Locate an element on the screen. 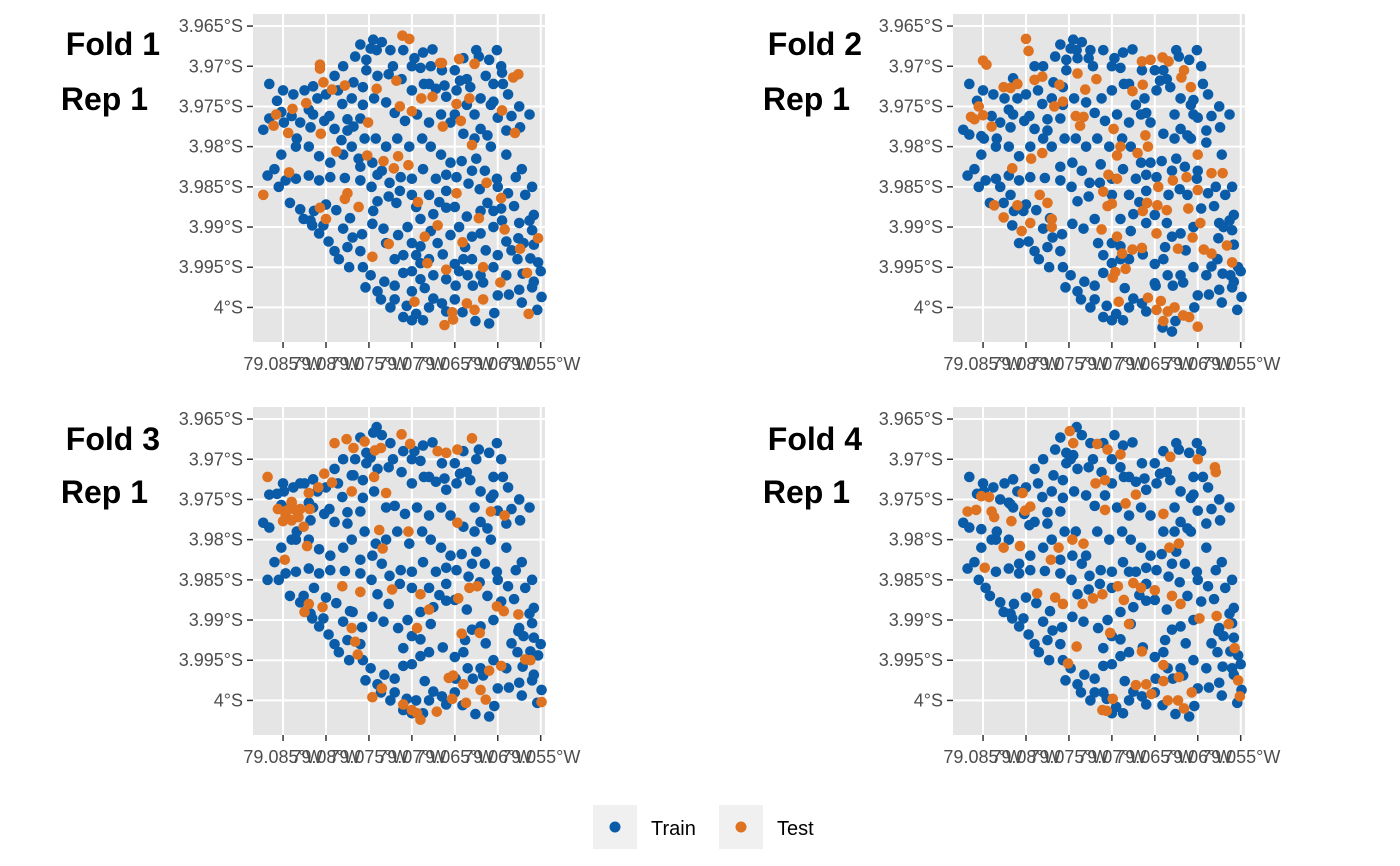 Image resolution: width=1400 pixels, height=866 pixels. y-tick-label: 3.98°S is located at coordinates (216, 147).